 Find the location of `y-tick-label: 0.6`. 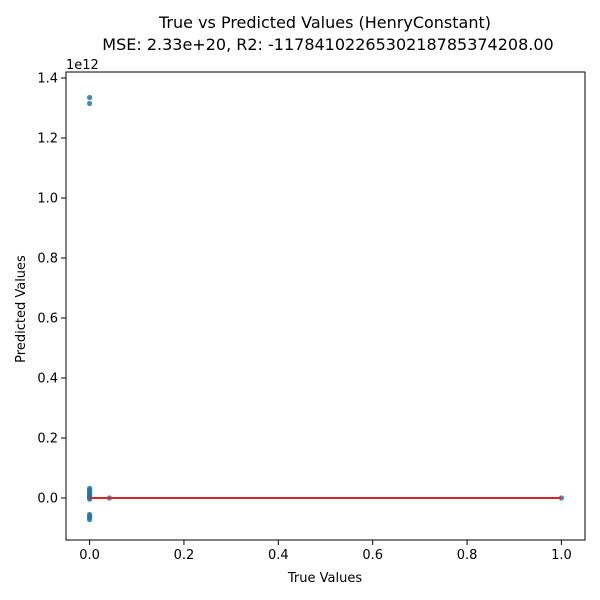

y-tick-label: 0.6 is located at coordinates (47, 319).